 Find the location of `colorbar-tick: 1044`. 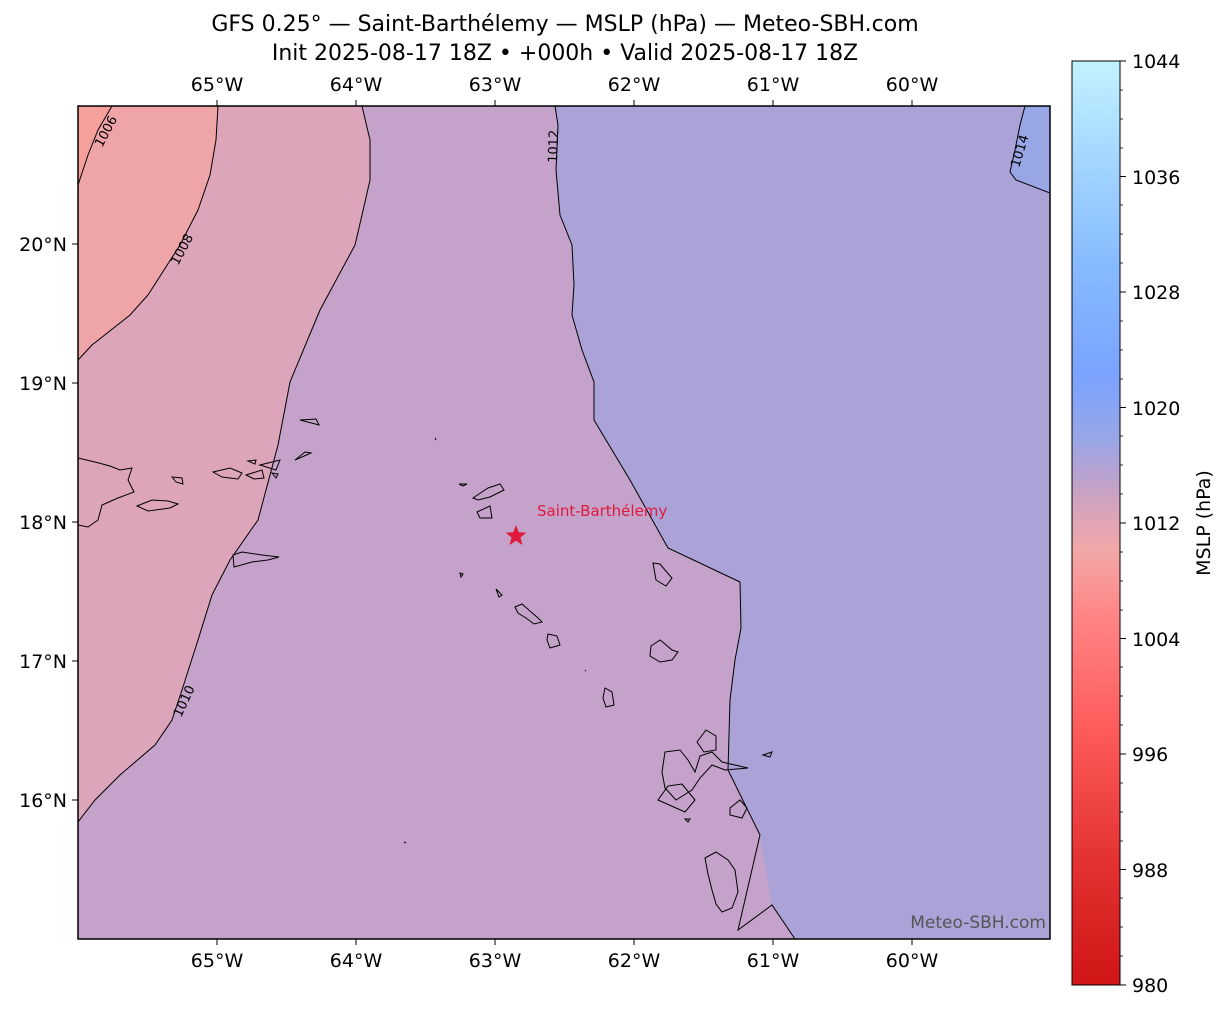

colorbar-tick: 1044 is located at coordinates (1156, 62).